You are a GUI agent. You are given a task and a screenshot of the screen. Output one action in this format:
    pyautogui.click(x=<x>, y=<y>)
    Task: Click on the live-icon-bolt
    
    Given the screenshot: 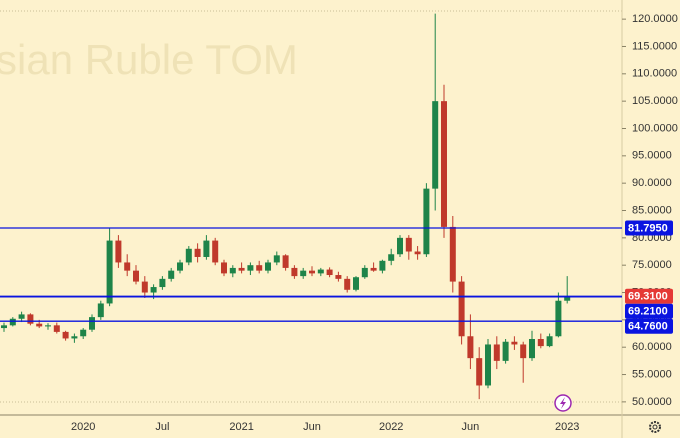 What is the action you would take?
    pyautogui.click(x=563, y=403)
    